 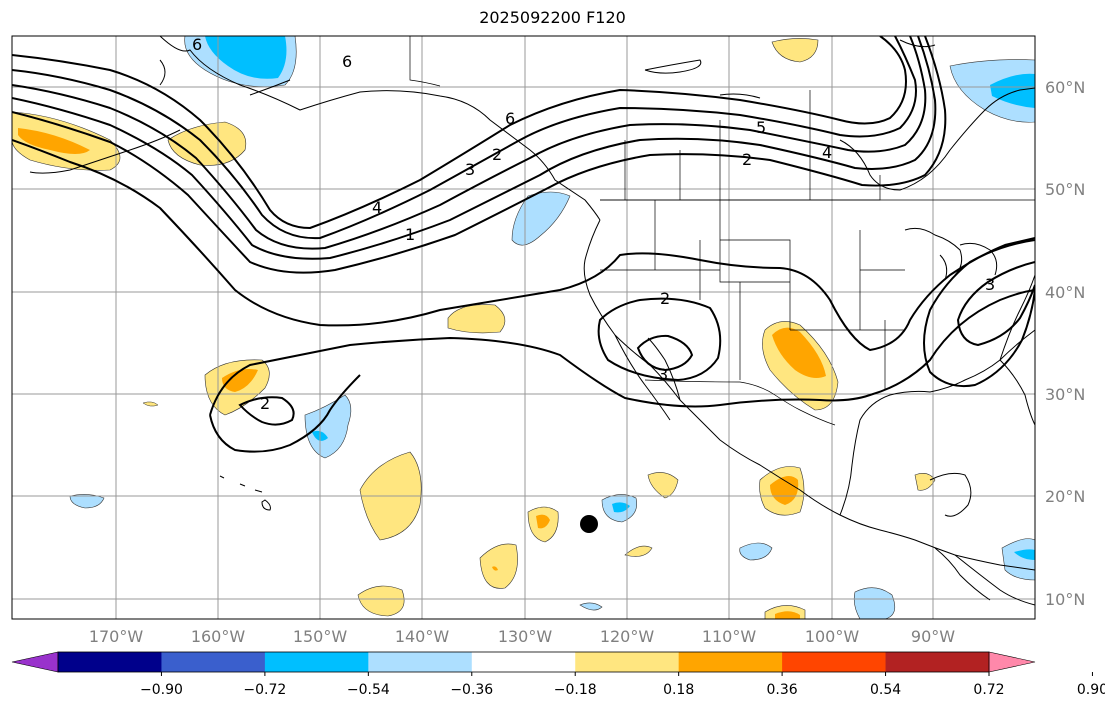 What do you see at coordinates (471, 690) in the screenshot?
I see `colorbar-tick-label: −0.36` at bounding box center [471, 690].